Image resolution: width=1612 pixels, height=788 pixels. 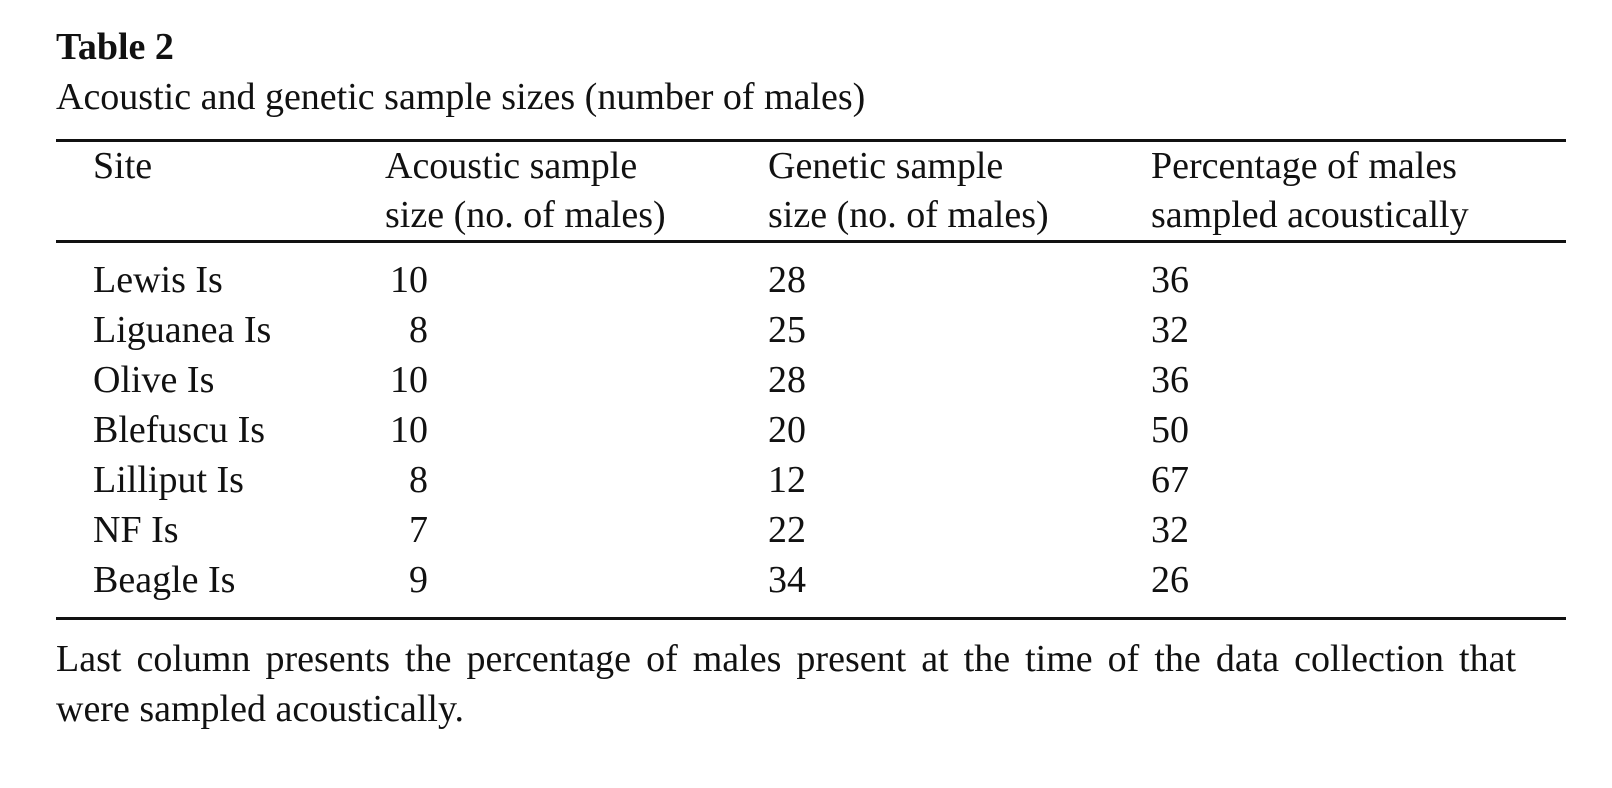 I want to click on cell-acoustic-value: 9, so click(x=418, y=580).